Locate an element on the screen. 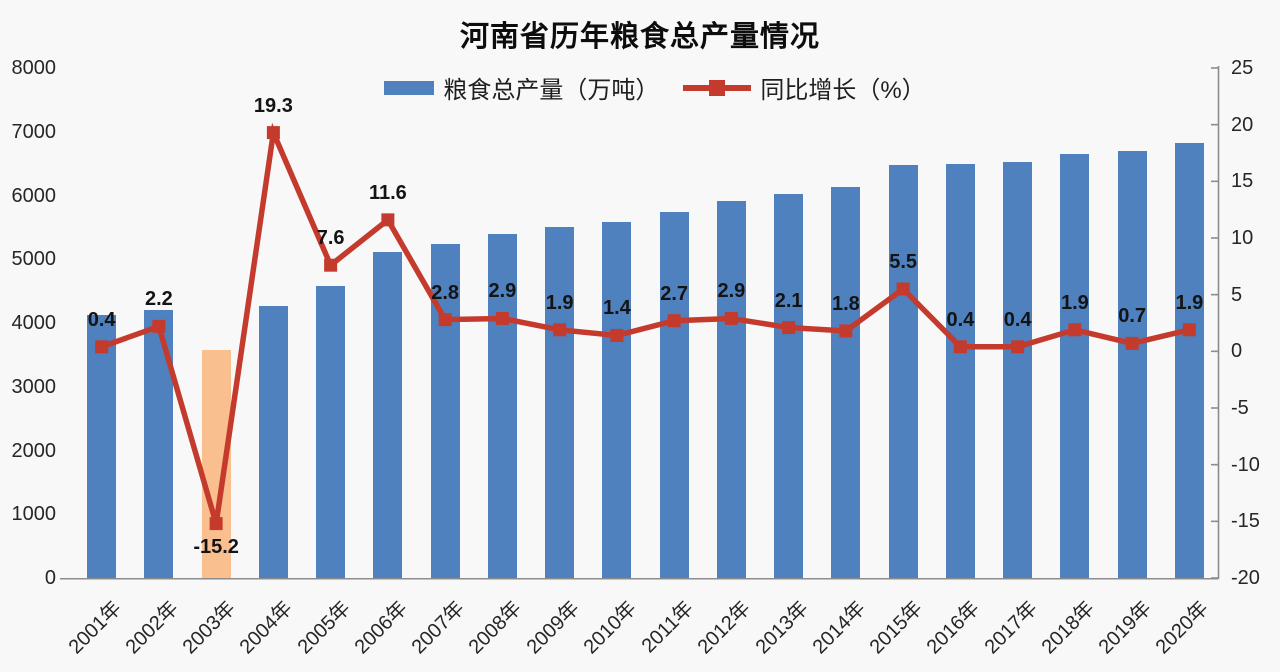 The height and width of the screenshot is (672, 1280). bar-2001年 is located at coordinates (102, 446).